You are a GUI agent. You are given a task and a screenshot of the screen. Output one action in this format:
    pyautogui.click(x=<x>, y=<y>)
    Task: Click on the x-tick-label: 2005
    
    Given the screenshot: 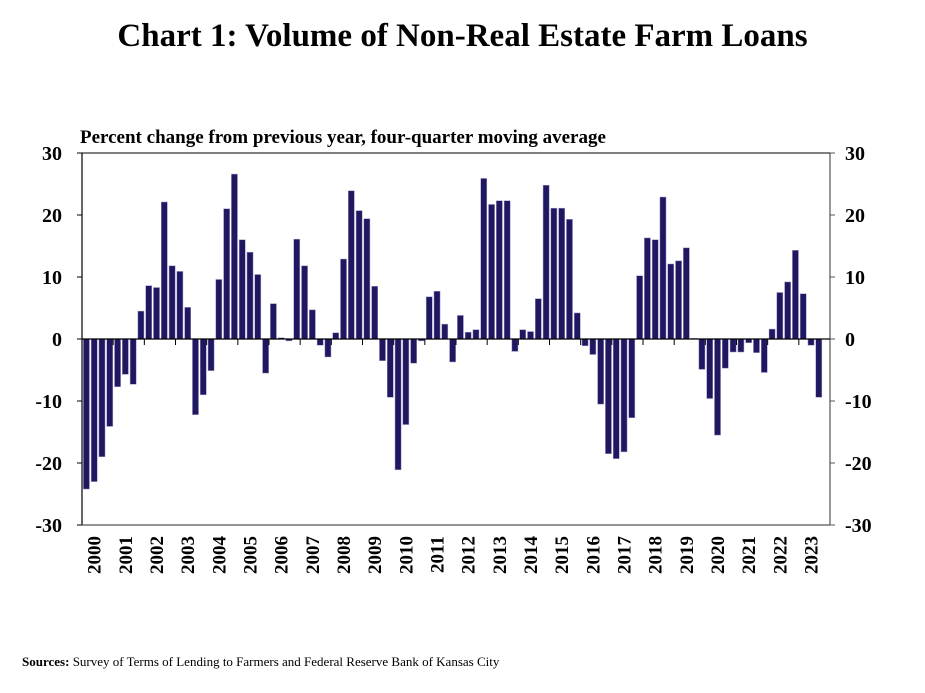 What is the action you would take?
    pyautogui.click(x=250, y=555)
    